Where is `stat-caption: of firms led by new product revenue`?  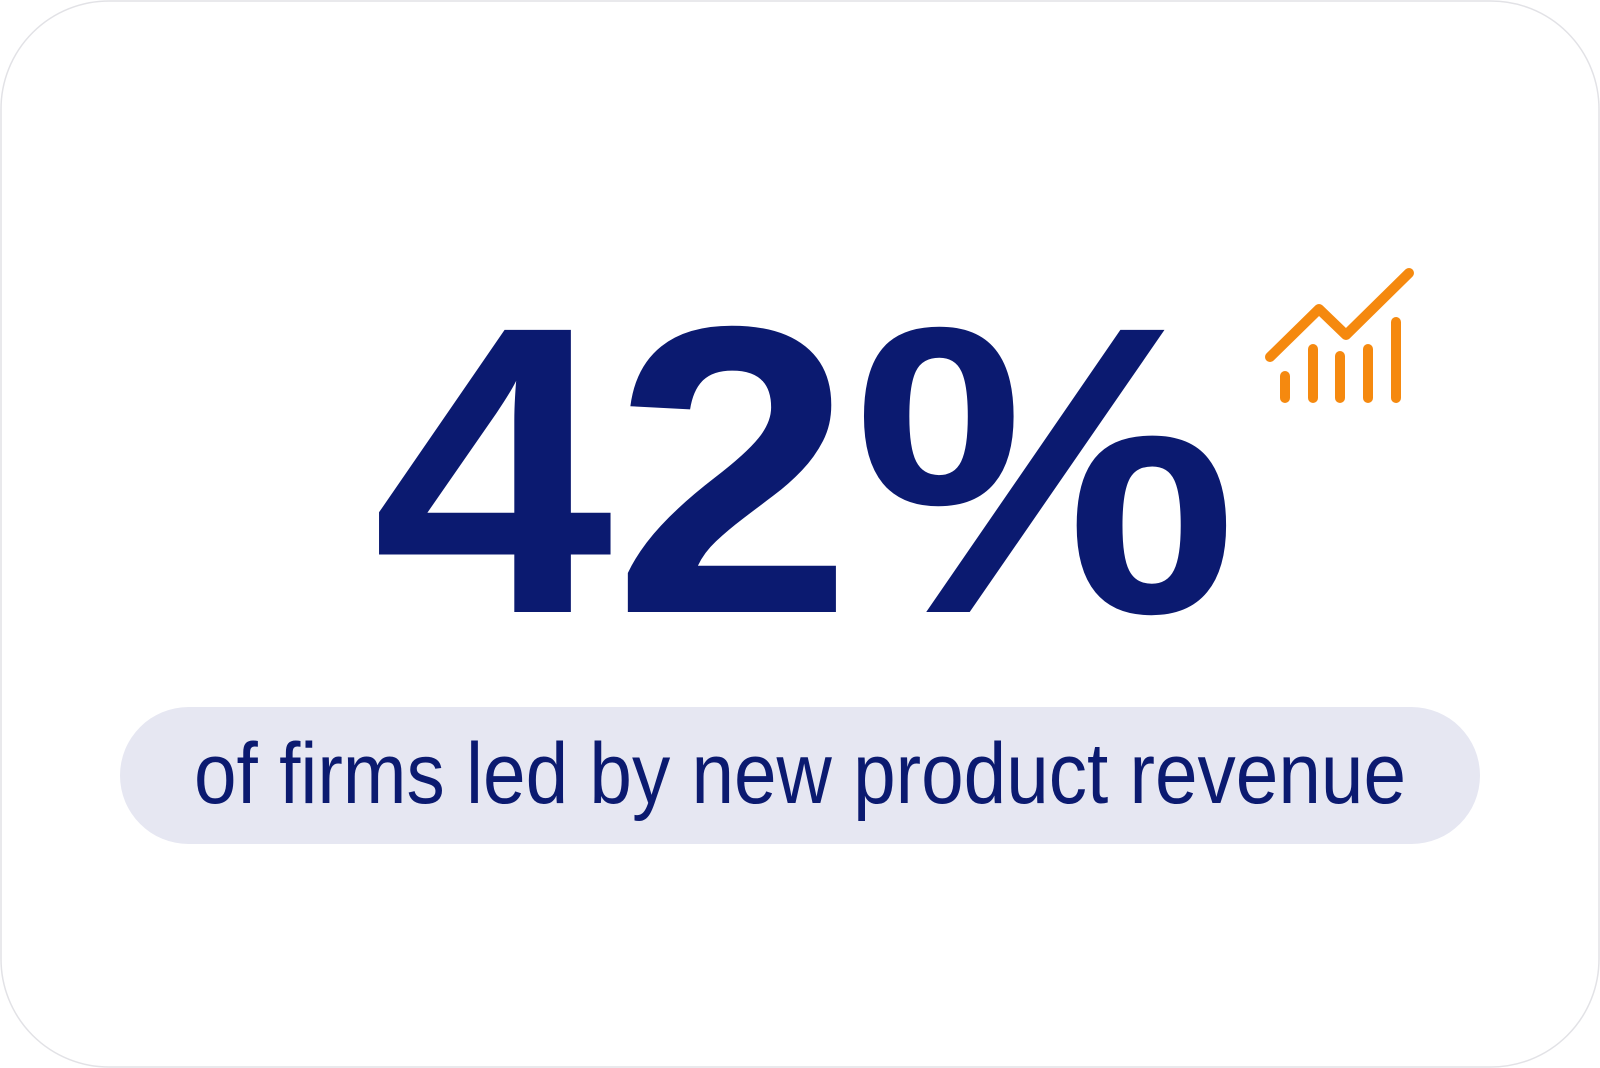 stat-caption: of firms led by new product revenue is located at coordinates (800, 774).